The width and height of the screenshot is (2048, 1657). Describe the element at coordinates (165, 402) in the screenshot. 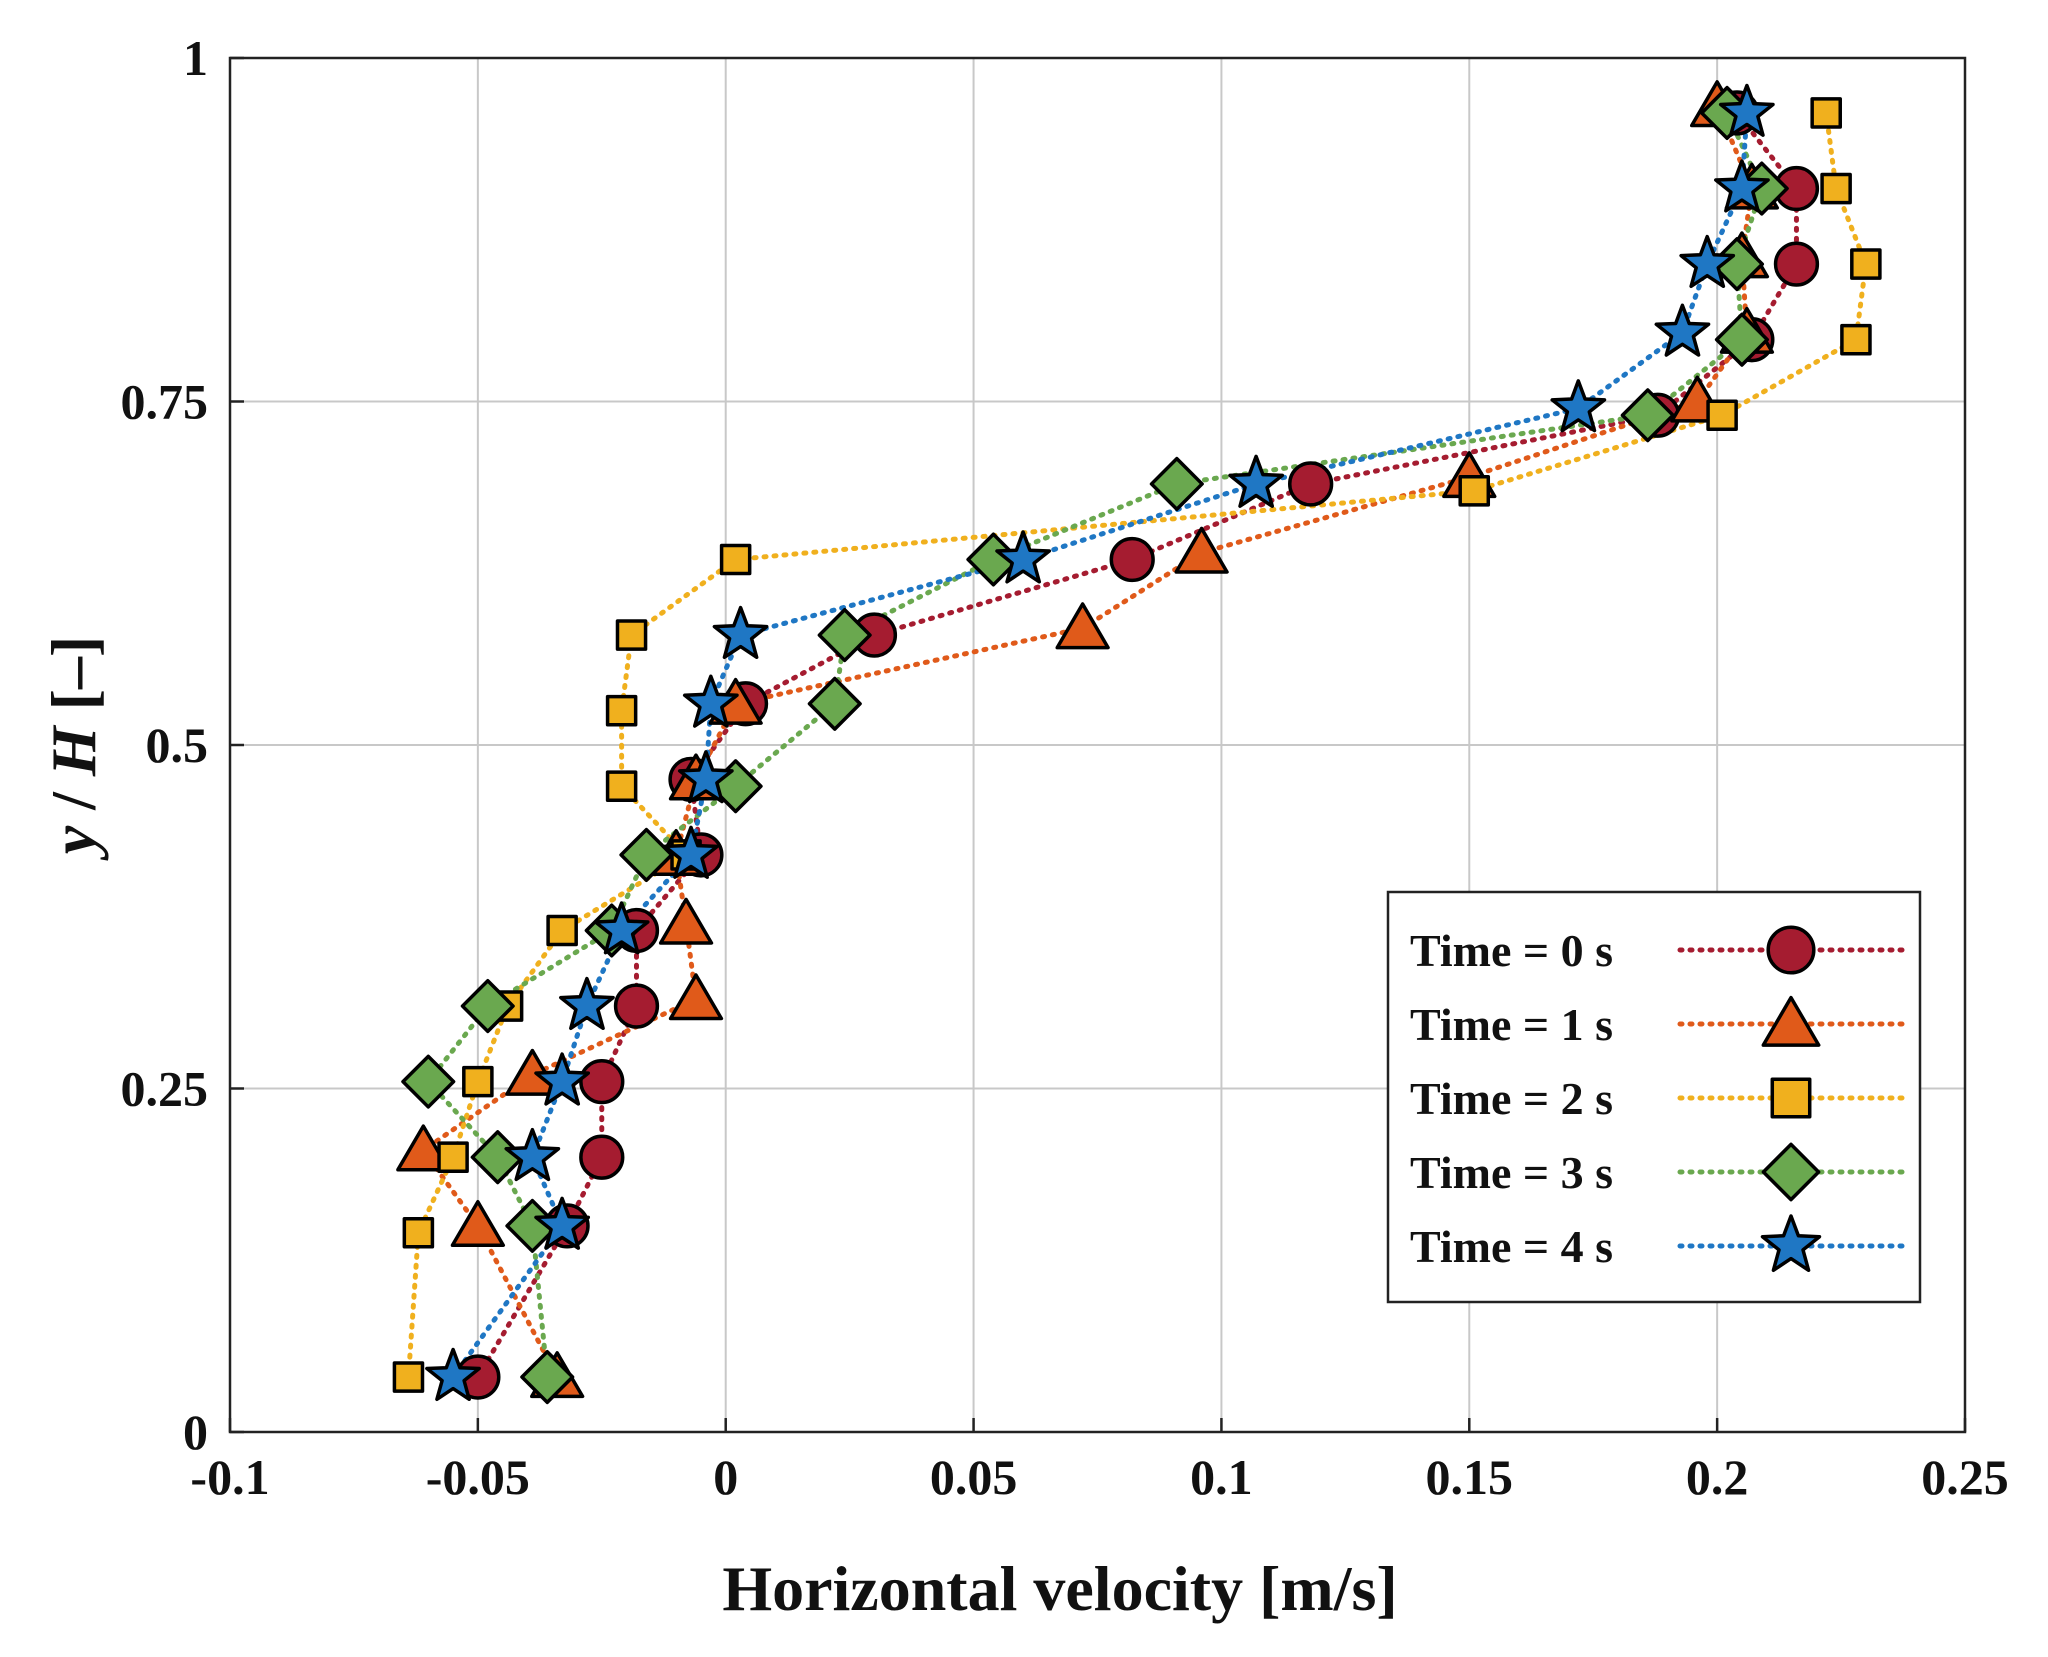

I see `y-tick-label: 0.75` at that location.